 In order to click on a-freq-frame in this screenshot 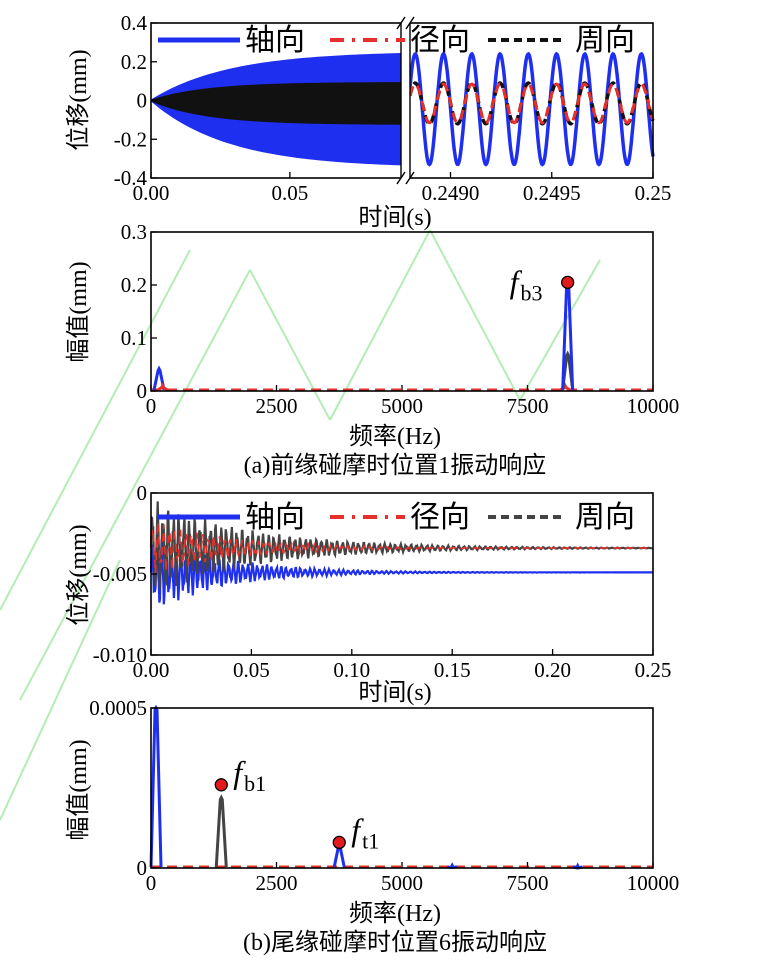, I will do `click(402, 311)`.